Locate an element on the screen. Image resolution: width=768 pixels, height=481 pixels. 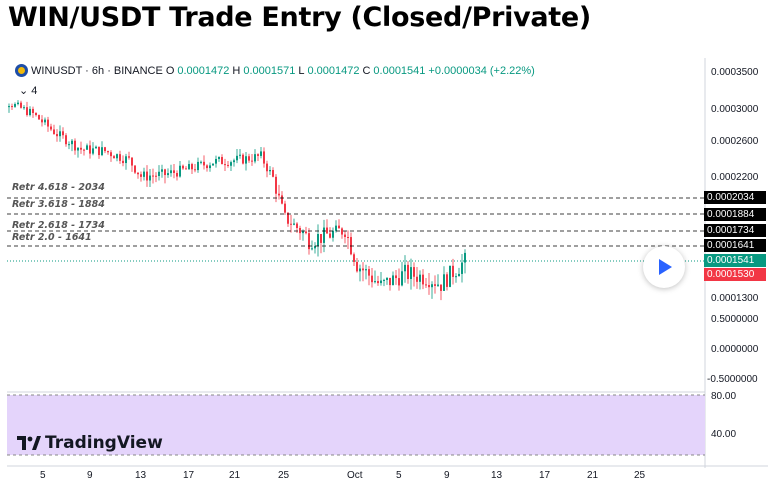
chevron-down-icon: ⌄ is located at coordinates (24, 91).